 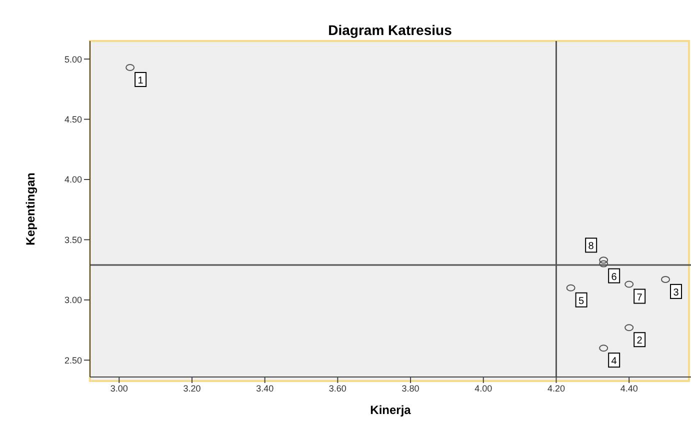 What do you see at coordinates (483, 388) in the screenshot?
I see `x-tick-label: 4.00` at bounding box center [483, 388].